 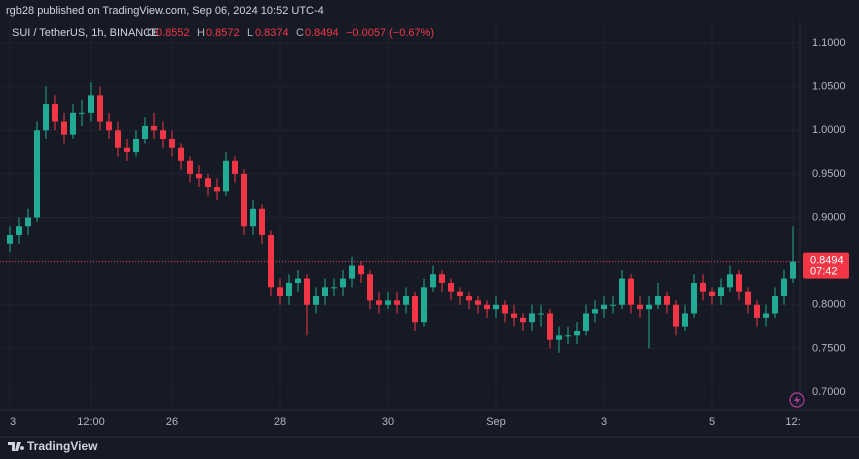 What do you see at coordinates (173, 33) in the screenshot?
I see `ohlc-value: 0.8552` at bounding box center [173, 33].